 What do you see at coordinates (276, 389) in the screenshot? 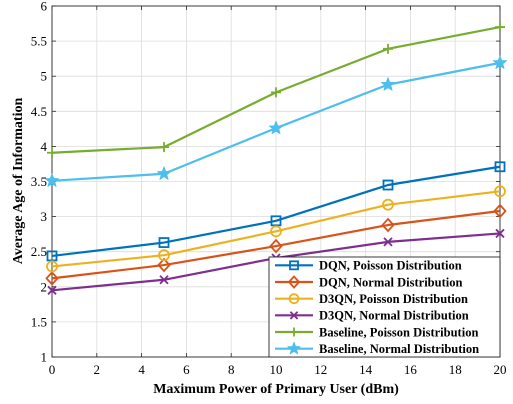
I see `x-axis-label: Maximum Power of Primary User (dBm)` at bounding box center [276, 389].